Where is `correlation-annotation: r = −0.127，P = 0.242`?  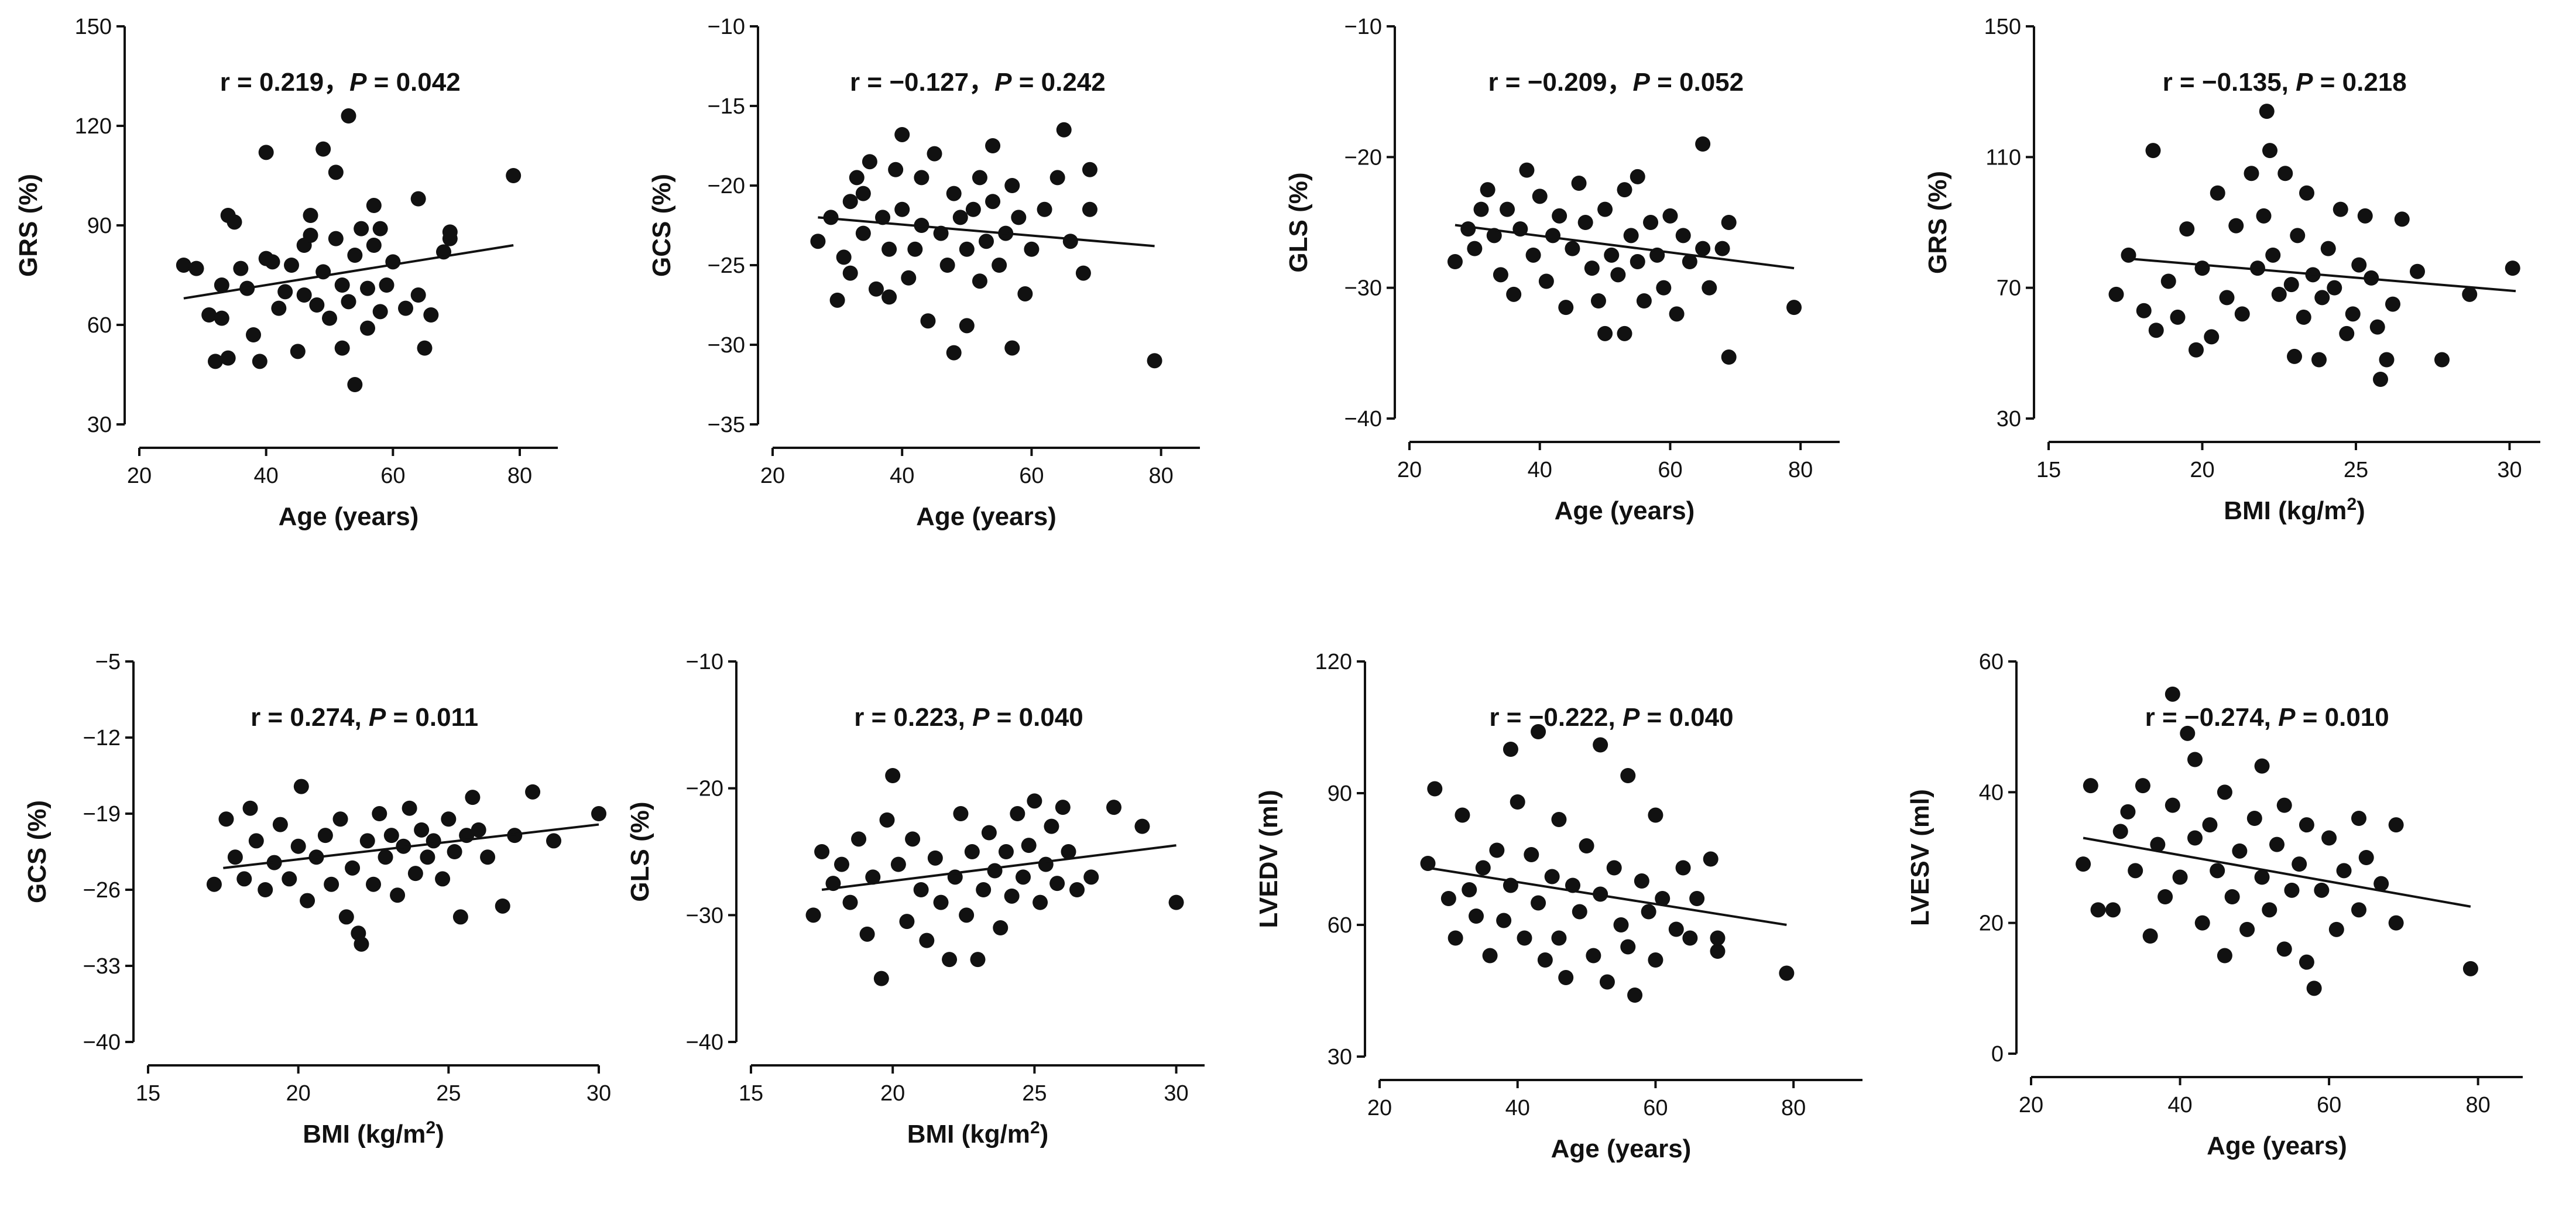
correlation-annotation: r = −0.127，P = 0.242 is located at coordinates (978, 82).